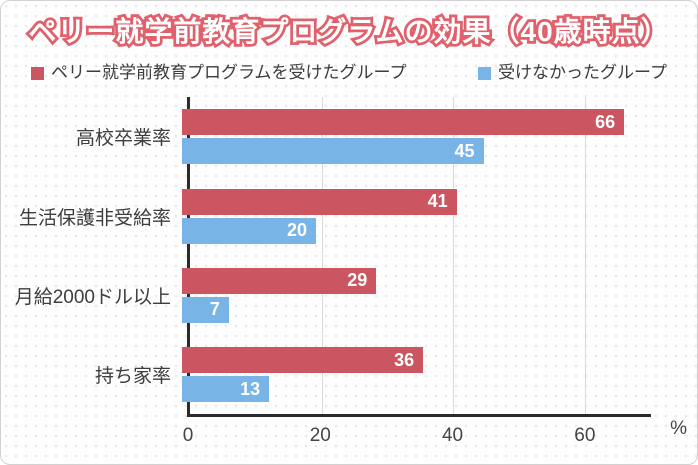 The height and width of the screenshot is (465, 698). Describe the element at coordinates (249, 230) in the screenshot. I see `bar-control: 20` at that location.